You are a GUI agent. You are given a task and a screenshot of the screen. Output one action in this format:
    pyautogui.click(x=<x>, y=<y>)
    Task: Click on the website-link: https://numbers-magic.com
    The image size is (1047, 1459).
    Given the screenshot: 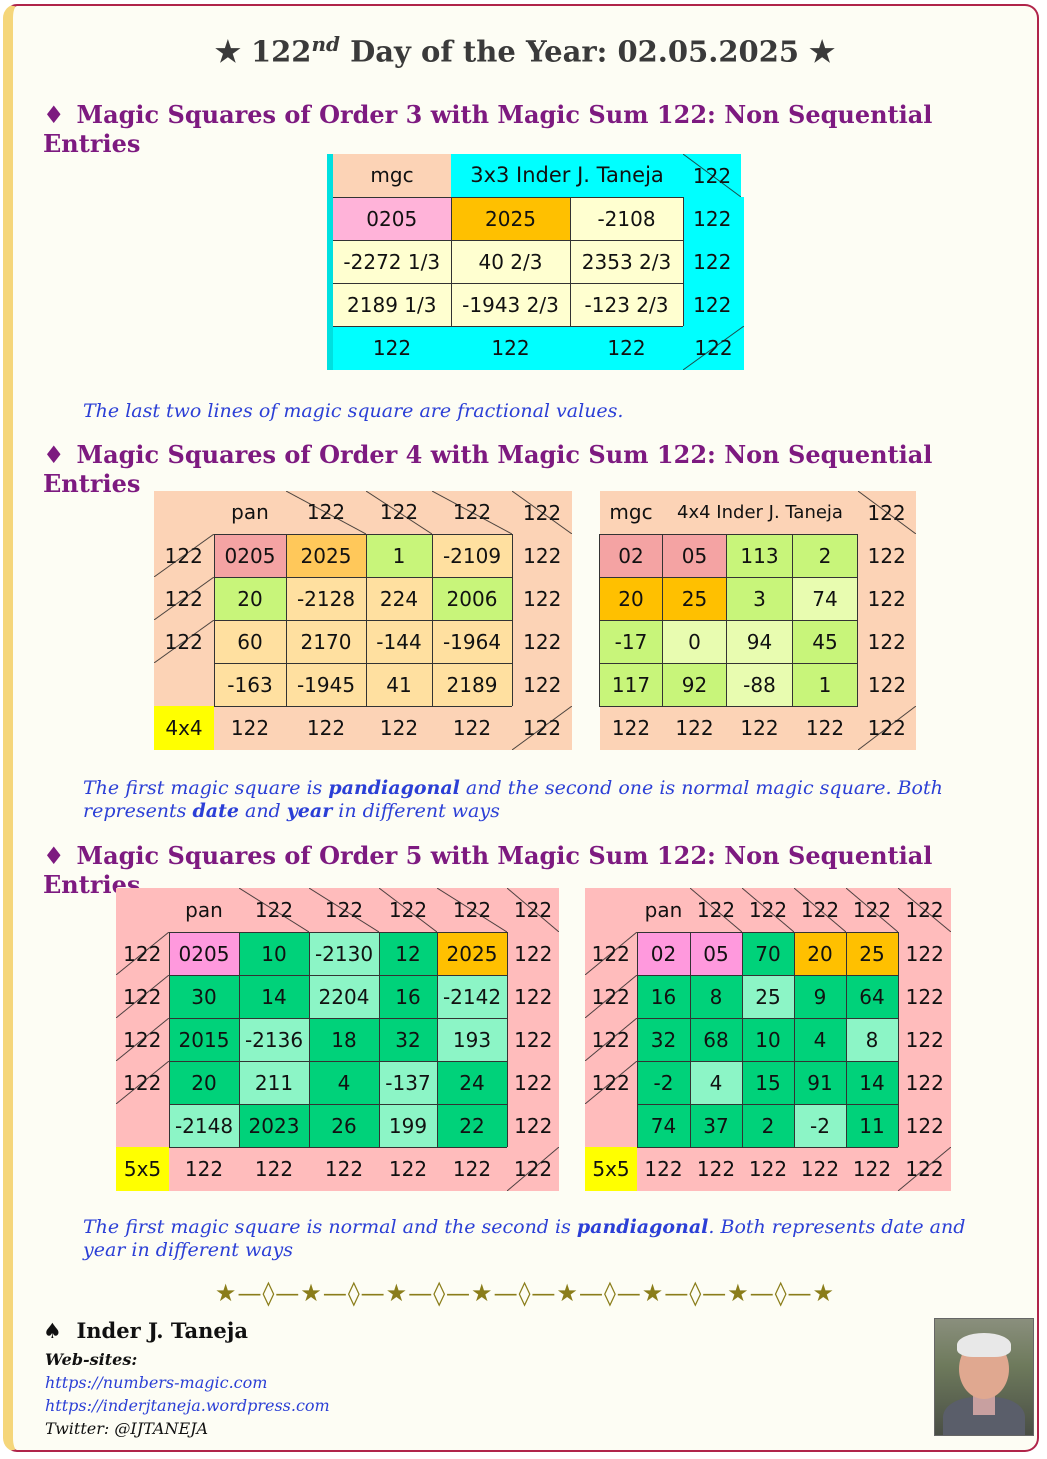 What is the action you would take?
    pyautogui.click(x=156, y=1382)
    